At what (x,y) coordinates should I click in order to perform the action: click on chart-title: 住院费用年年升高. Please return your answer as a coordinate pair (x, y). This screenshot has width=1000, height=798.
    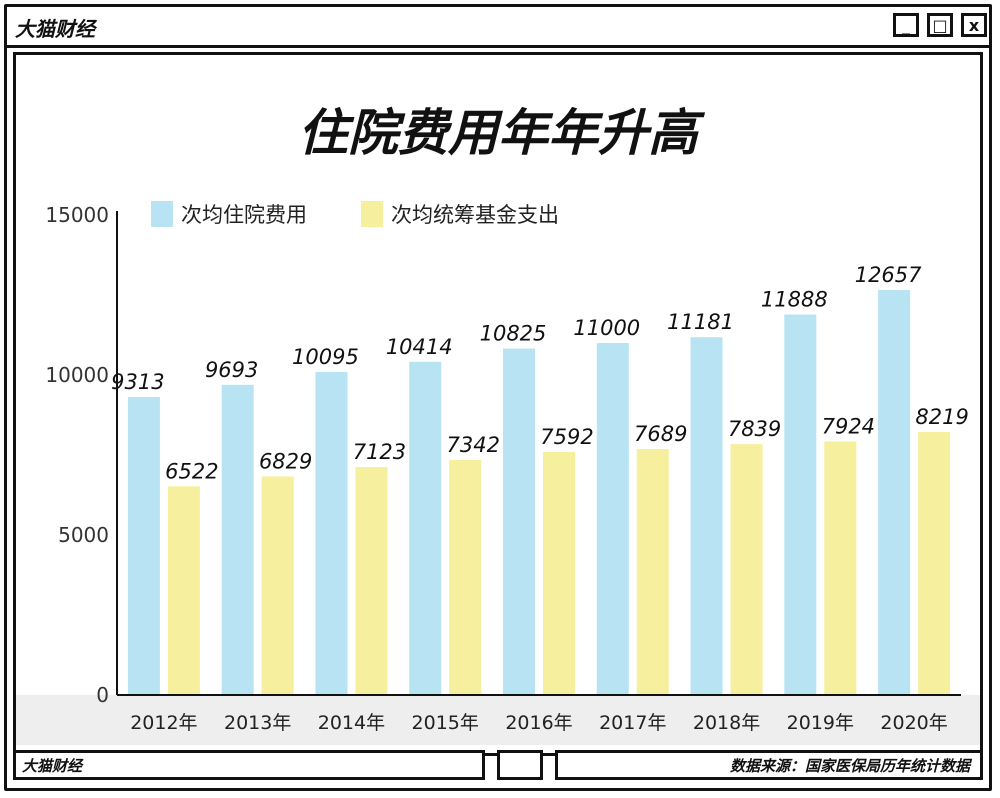
    Looking at the image, I should click on (502, 133).